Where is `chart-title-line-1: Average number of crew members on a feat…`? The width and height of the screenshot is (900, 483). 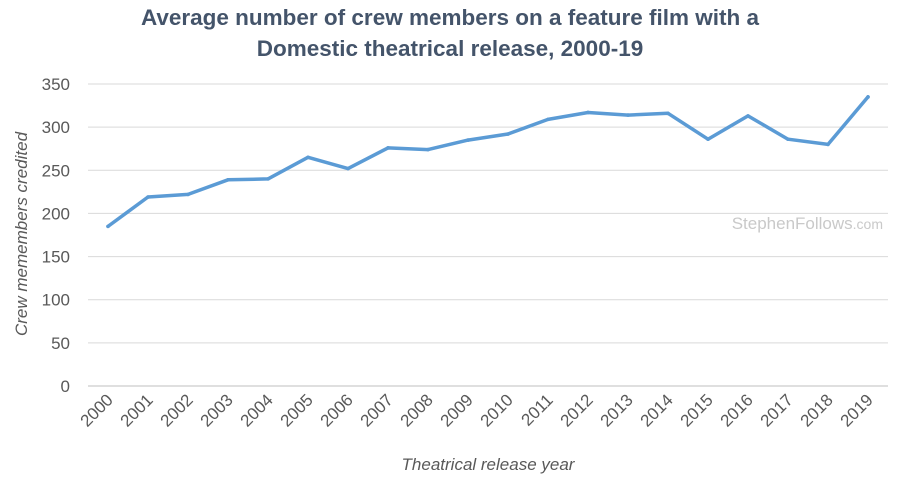 chart-title-line-1: Average number of crew members on a feat… is located at coordinates (450, 17).